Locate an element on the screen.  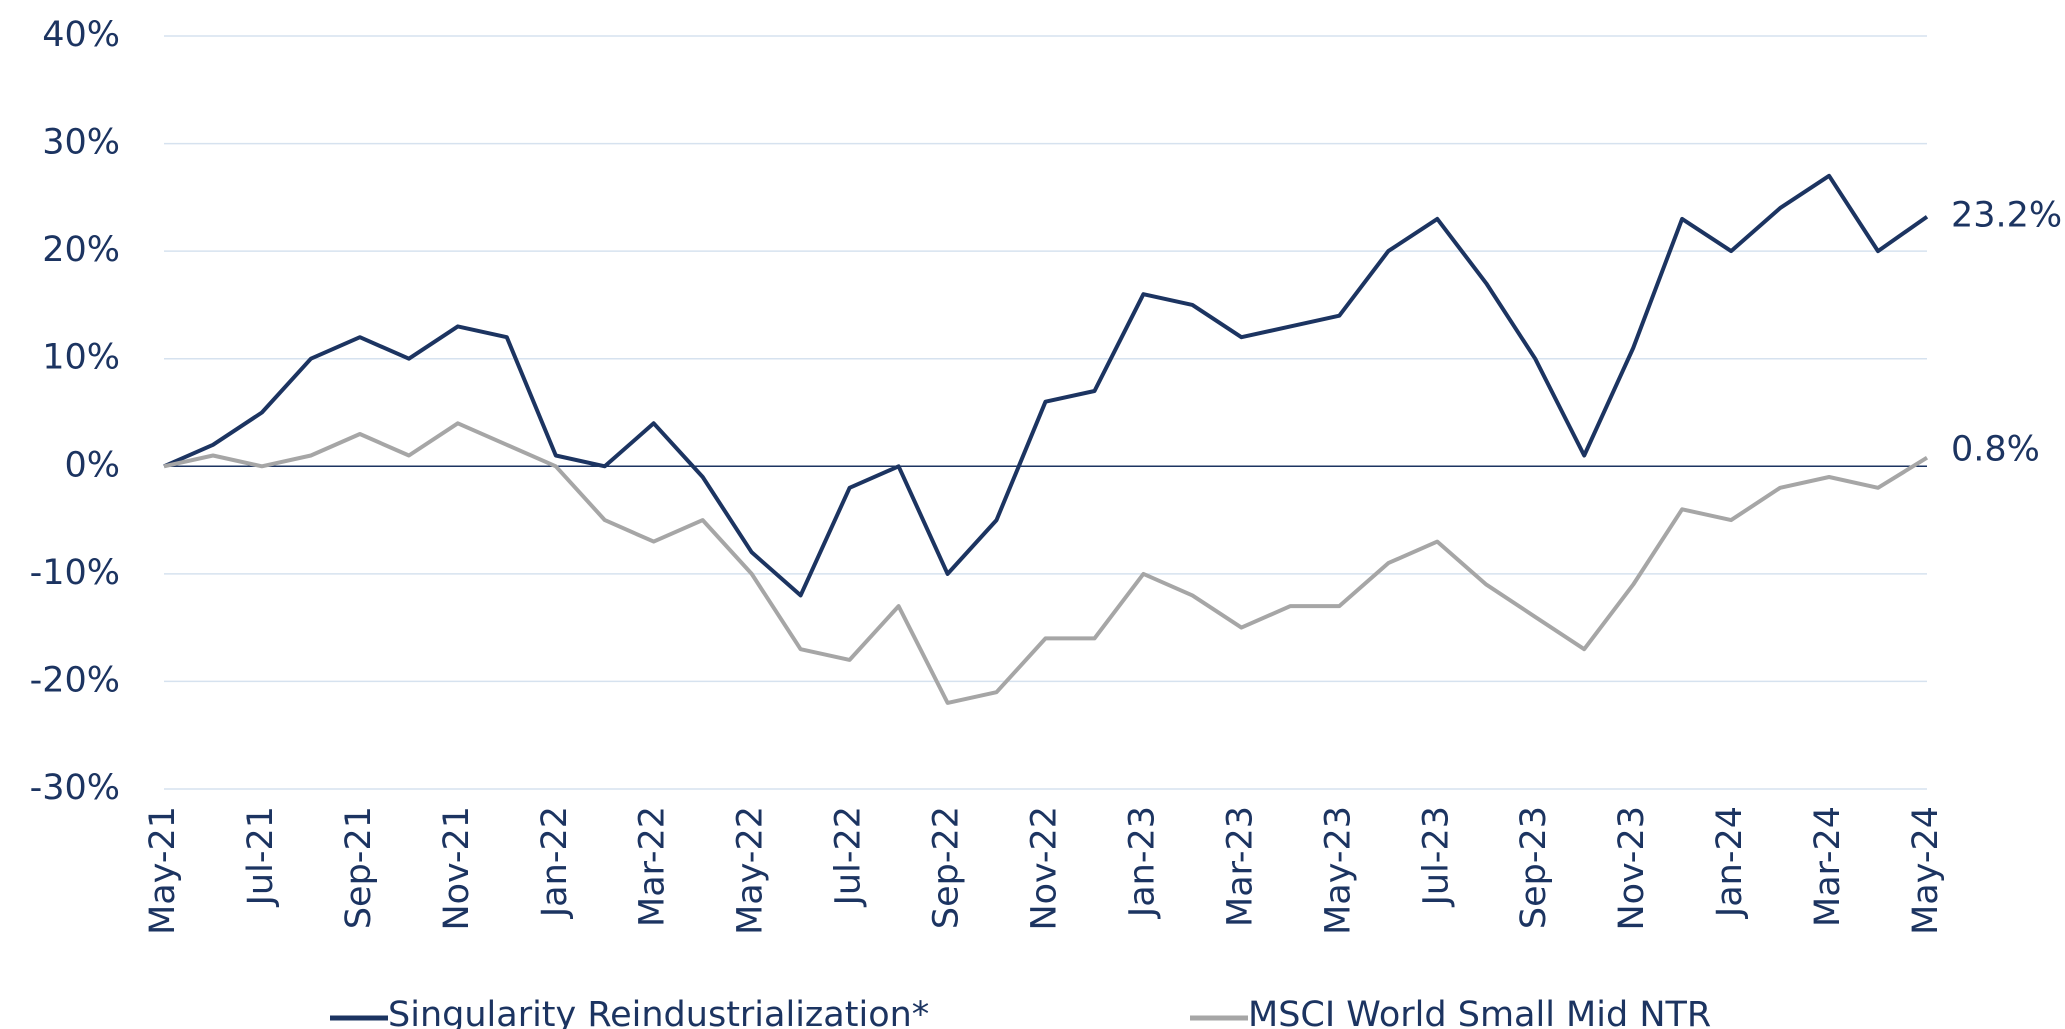
y-tick-label: -10% is located at coordinates (75, 573).